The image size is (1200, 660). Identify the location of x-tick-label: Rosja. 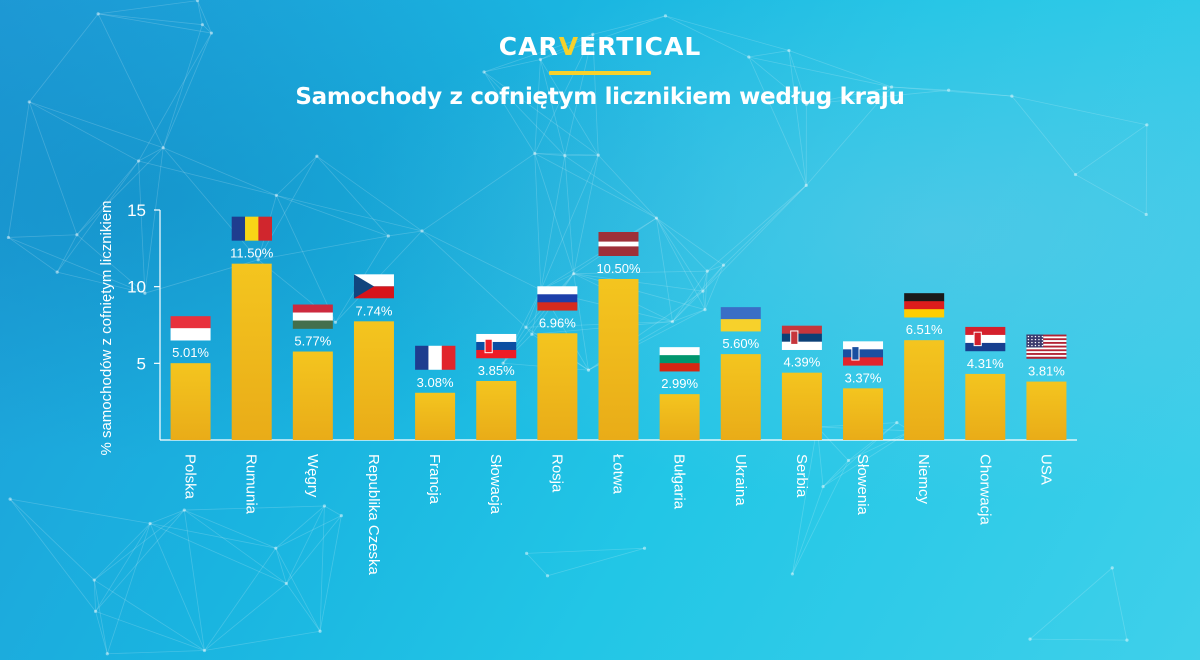
(556, 473).